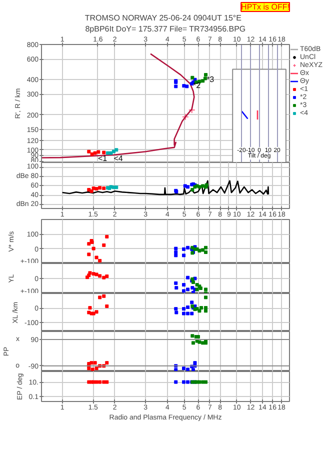  I want to click on chart-subtitle: 8pBP6It DoY= 175.377 File= TR734956.BPG, so click(165, 29).